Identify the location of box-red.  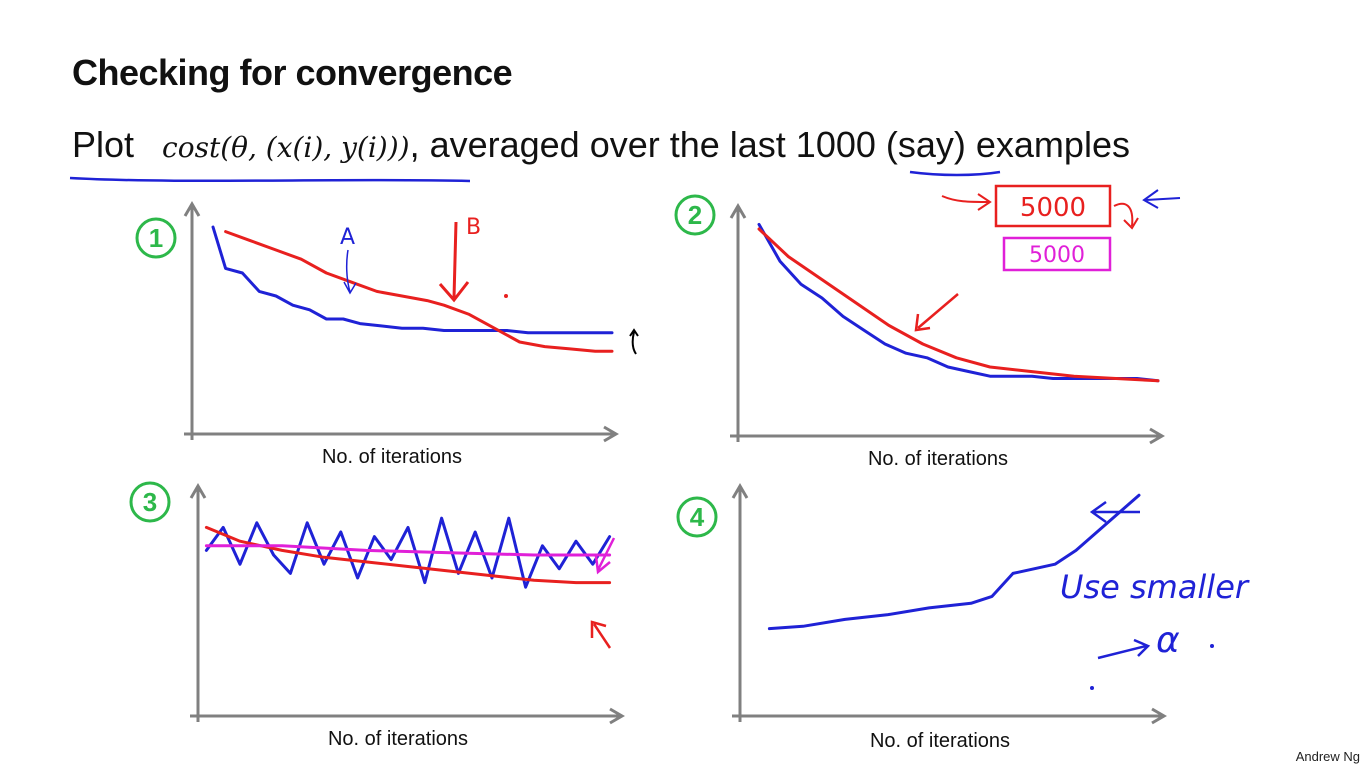
(1053, 206).